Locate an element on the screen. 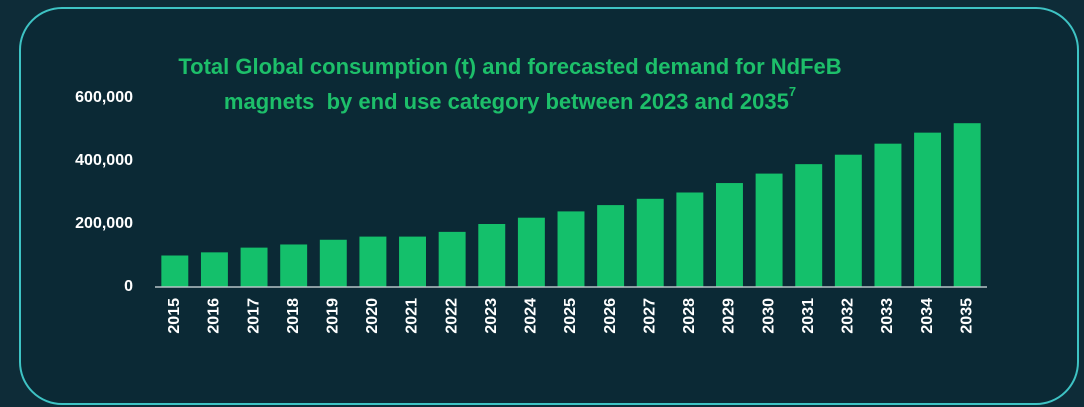 Image resolution: width=1084 pixels, height=407 pixels. y-tick-label: 0 is located at coordinates (128, 286).